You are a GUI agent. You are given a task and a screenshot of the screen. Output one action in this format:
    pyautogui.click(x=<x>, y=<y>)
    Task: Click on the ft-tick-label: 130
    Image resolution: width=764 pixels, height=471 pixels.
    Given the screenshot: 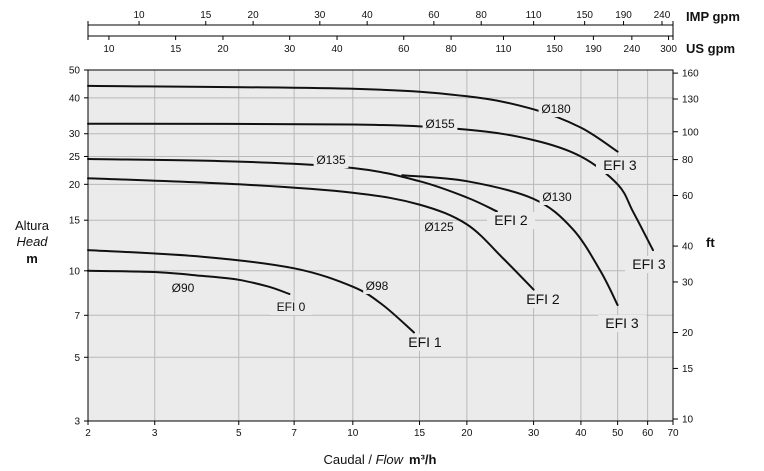 What is the action you would take?
    pyautogui.click(x=690, y=100)
    